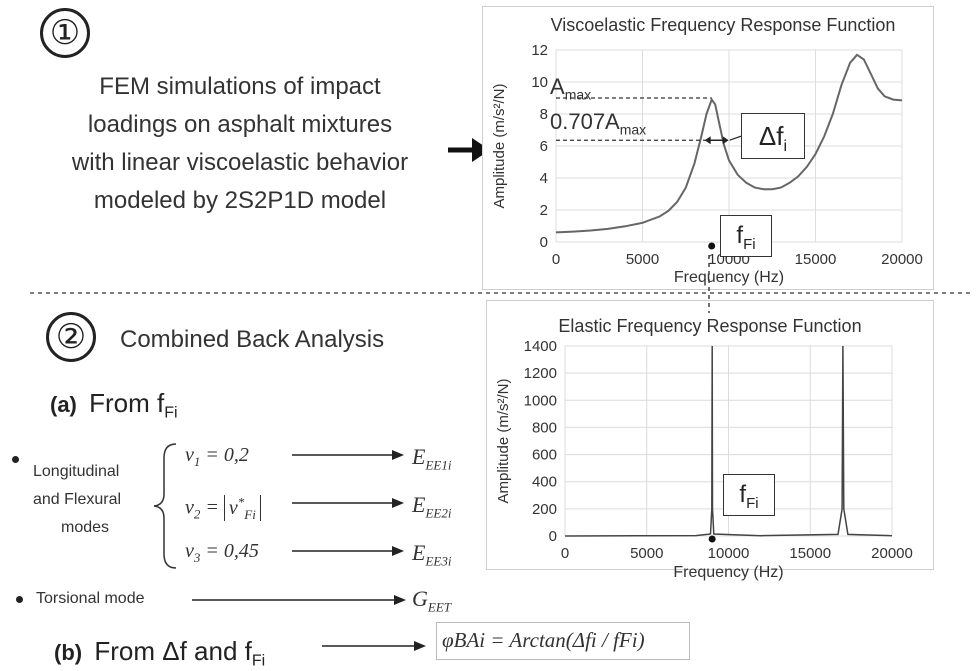  Describe the element at coordinates (432, 600) in the screenshot. I see `output-GEET: GEET` at that location.